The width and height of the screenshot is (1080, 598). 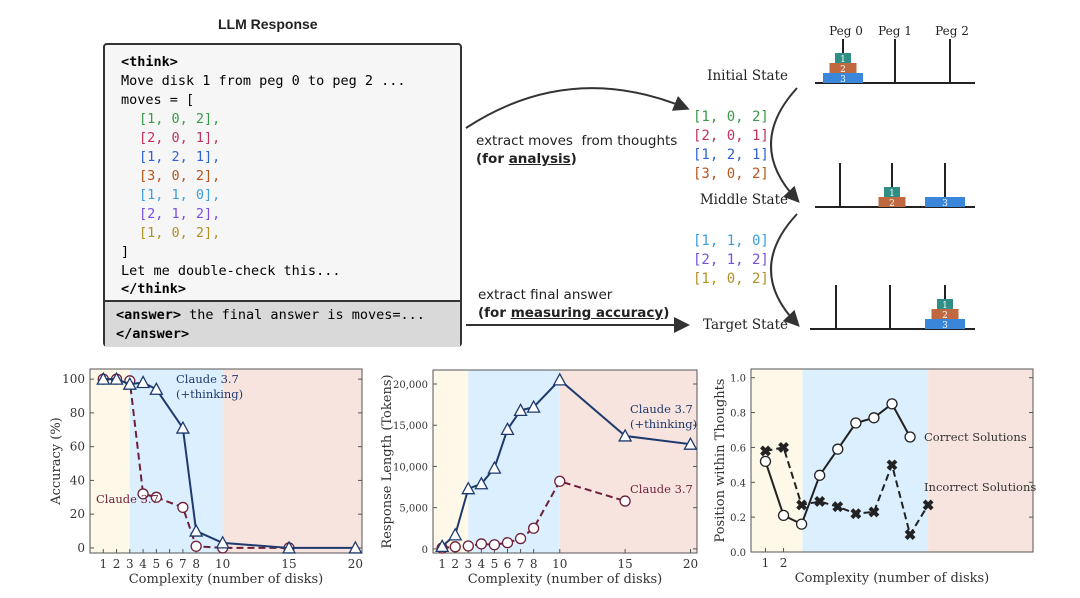 What do you see at coordinates (738, 414) in the screenshot?
I see `y-tick-label: 0.8` at bounding box center [738, 414].